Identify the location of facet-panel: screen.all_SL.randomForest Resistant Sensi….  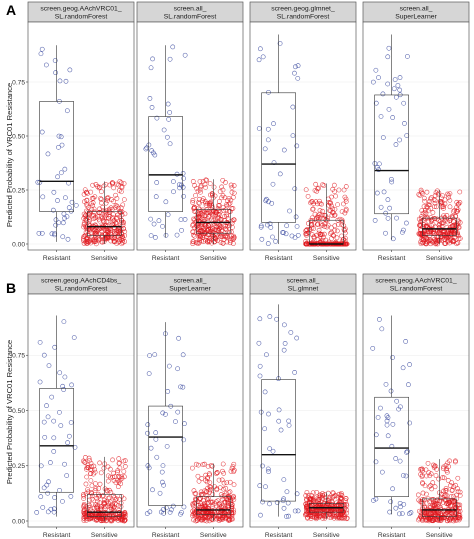
(190, 131).